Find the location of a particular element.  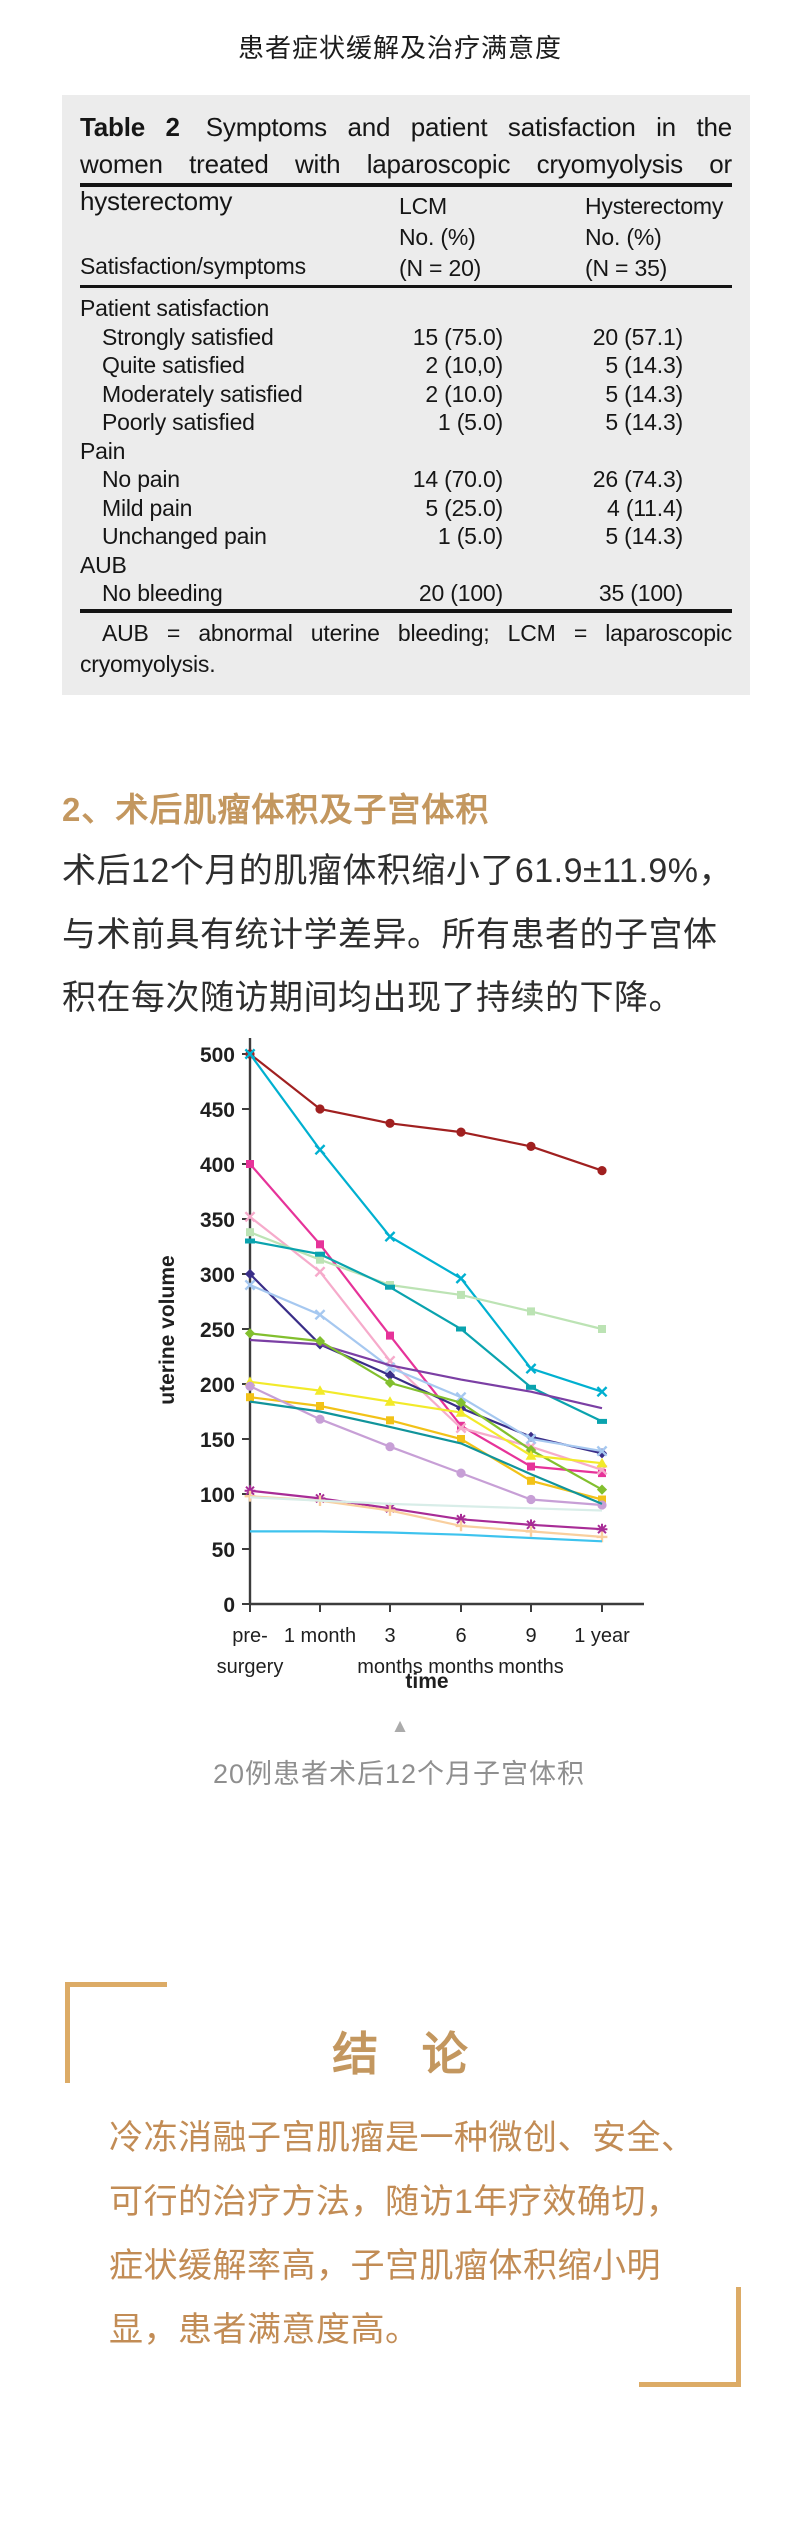

svg-text: 150 is located at coordinates (217, 1440).